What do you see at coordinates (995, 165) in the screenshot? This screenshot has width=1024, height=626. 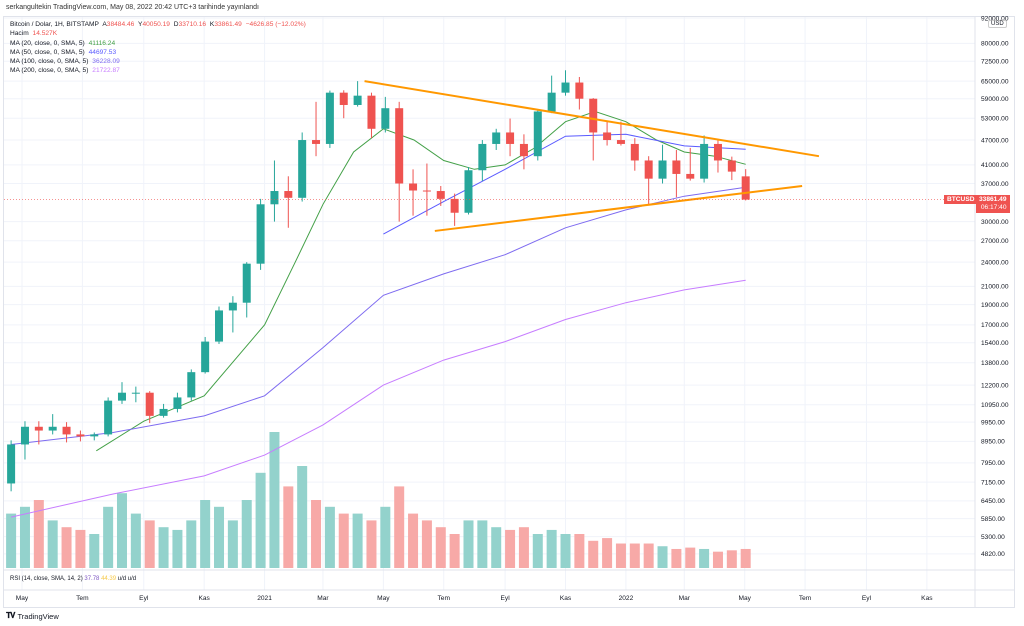 I see `price-tick-label: 41000.00` at bounding box center [995, 165].